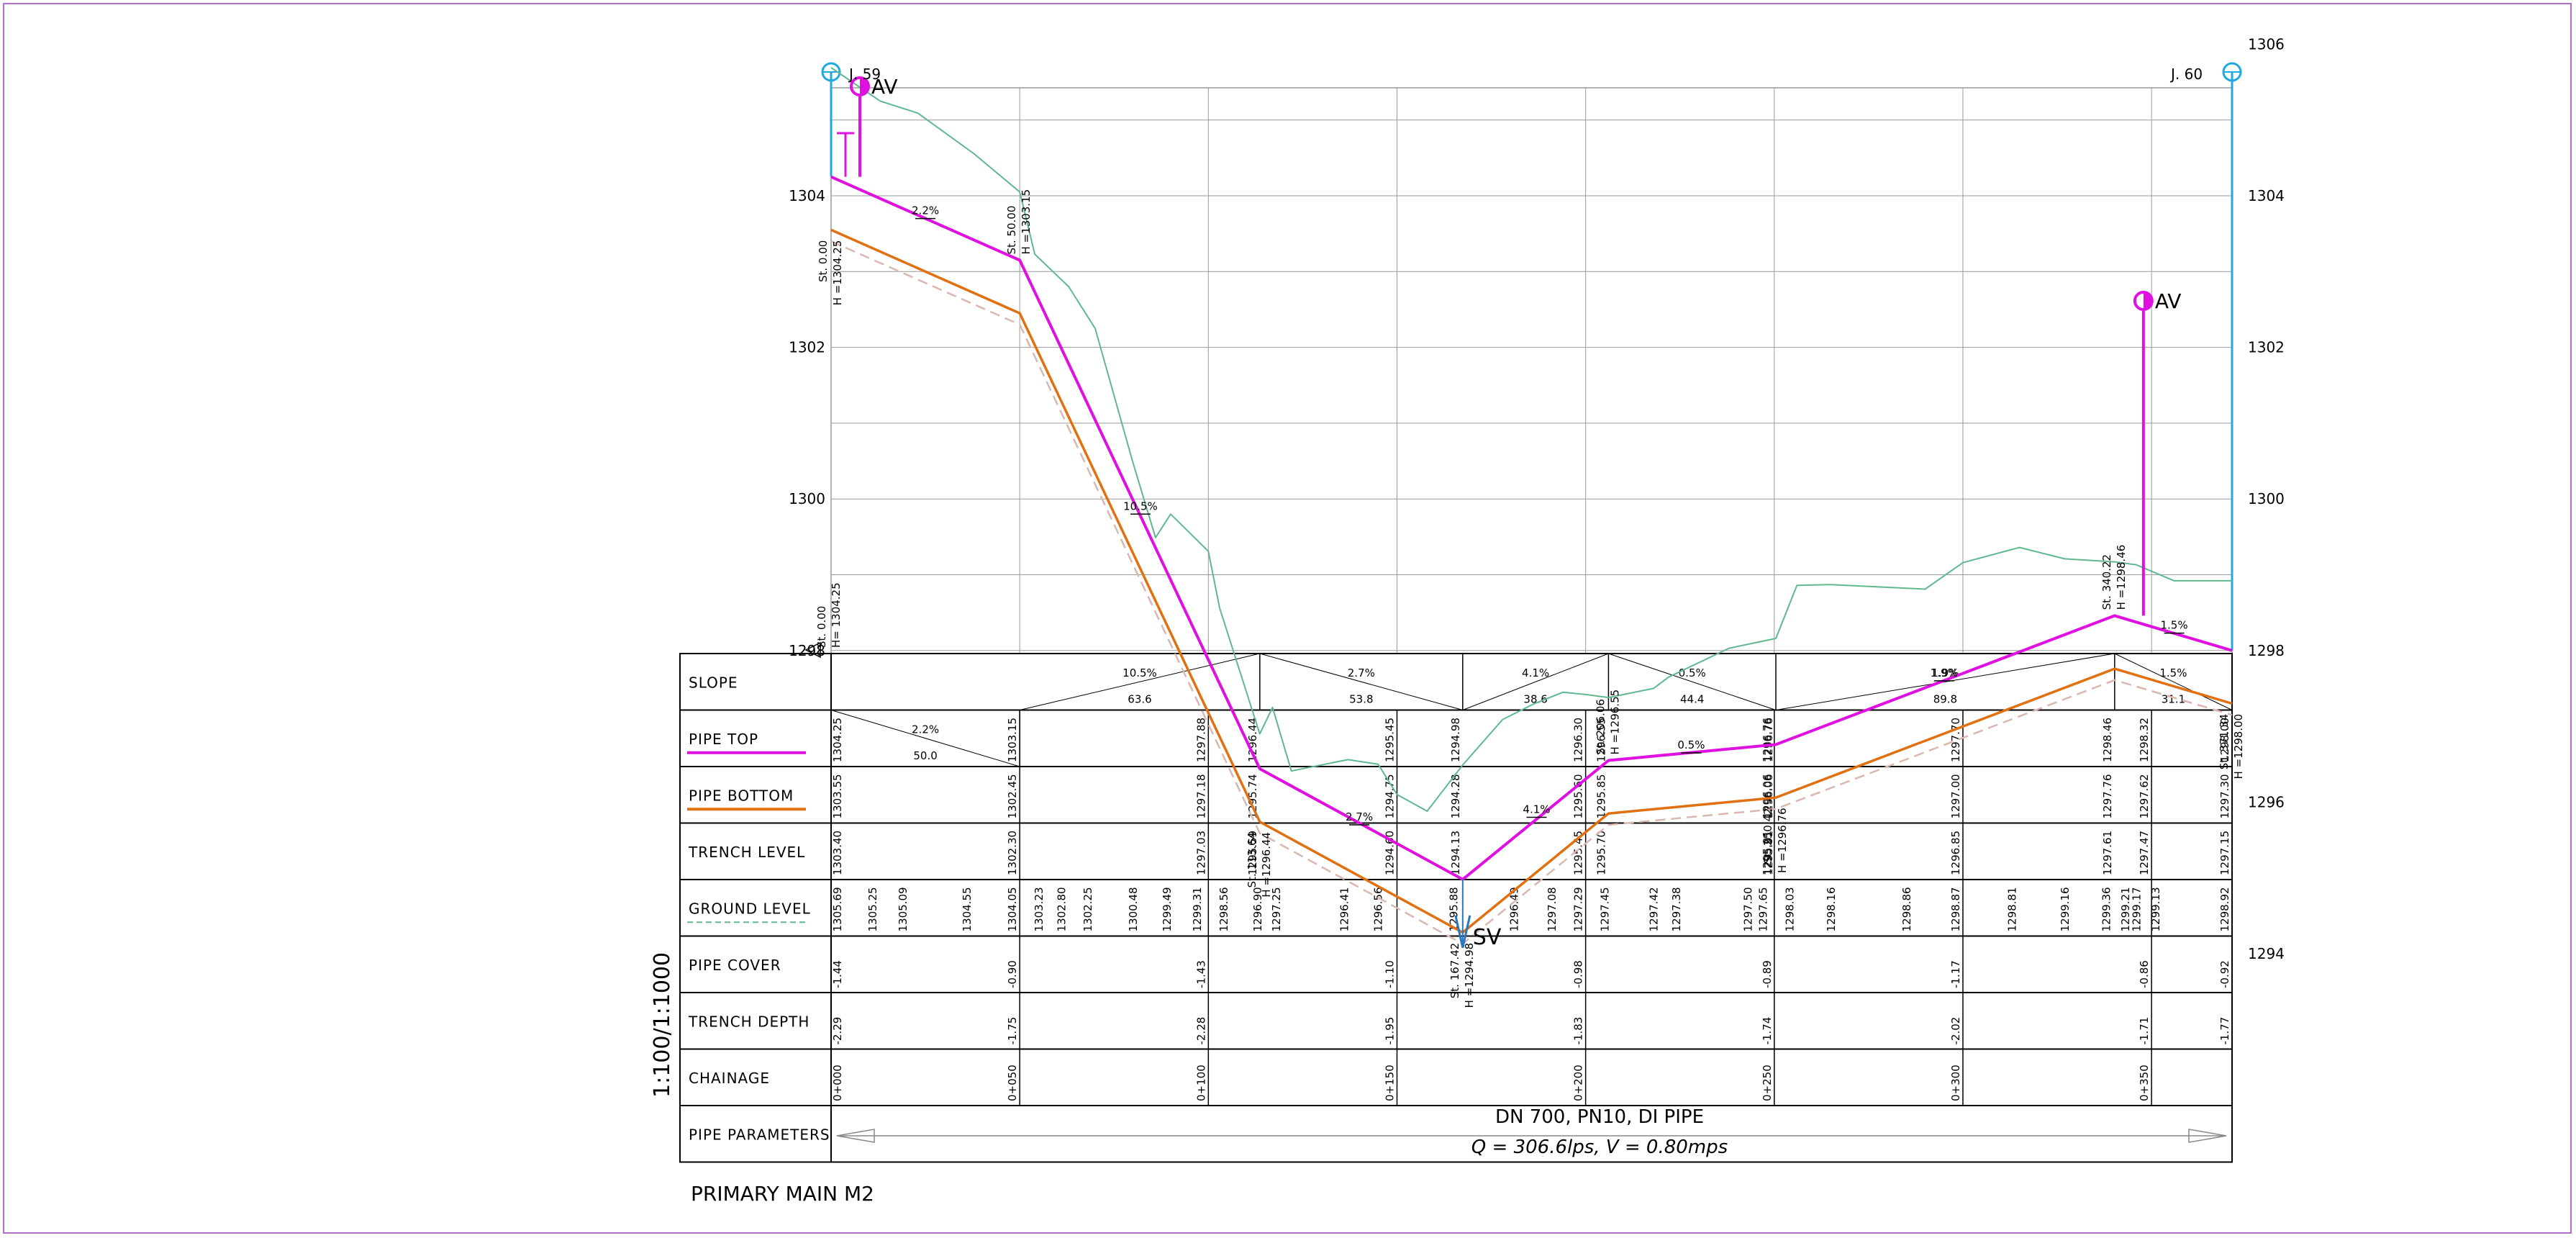 This screenshot has height=1238, width=2576. Describe the element at coordinates (1693, 673) in the screenshot. I see `slope-value: 0.5%` at that location.